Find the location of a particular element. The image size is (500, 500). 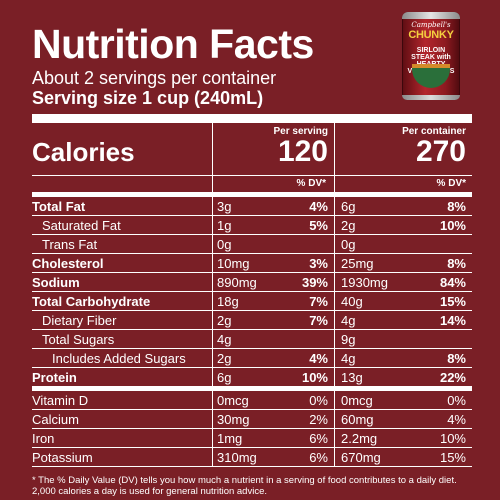

per-serving-calories: 120 is located at coordinates (302, 151).